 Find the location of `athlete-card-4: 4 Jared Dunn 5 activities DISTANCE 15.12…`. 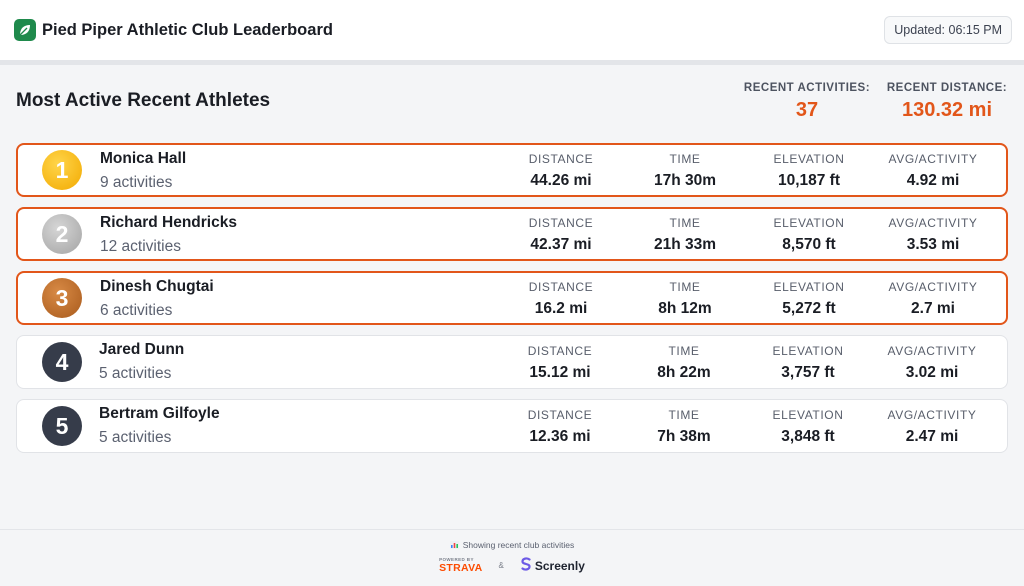

athlete-card-4: 4 Jared Dunn 5 activities DISTANCE 15.12… is located at coordinates (512, 362).